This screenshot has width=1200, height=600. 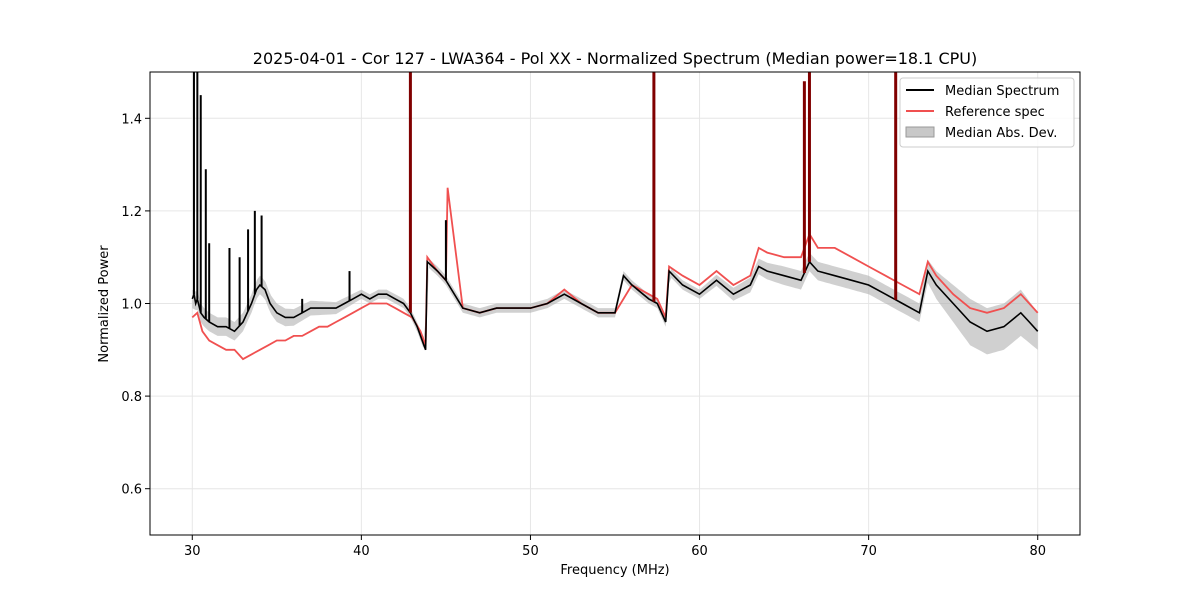 I want to click on y-tick-label: 1.4, so click(x=131, y=119).